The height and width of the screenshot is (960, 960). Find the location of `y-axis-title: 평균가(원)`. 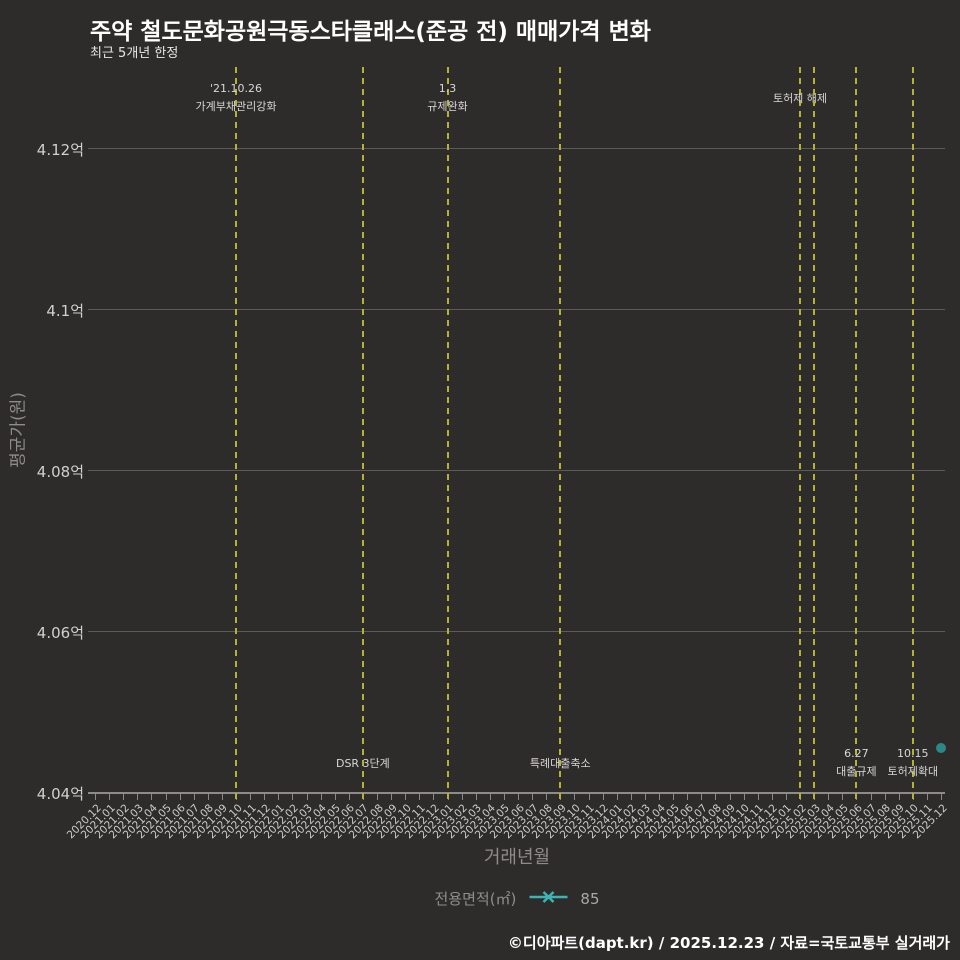

y-axis-title: 평균가(원) is located at coordinates (18, 430).